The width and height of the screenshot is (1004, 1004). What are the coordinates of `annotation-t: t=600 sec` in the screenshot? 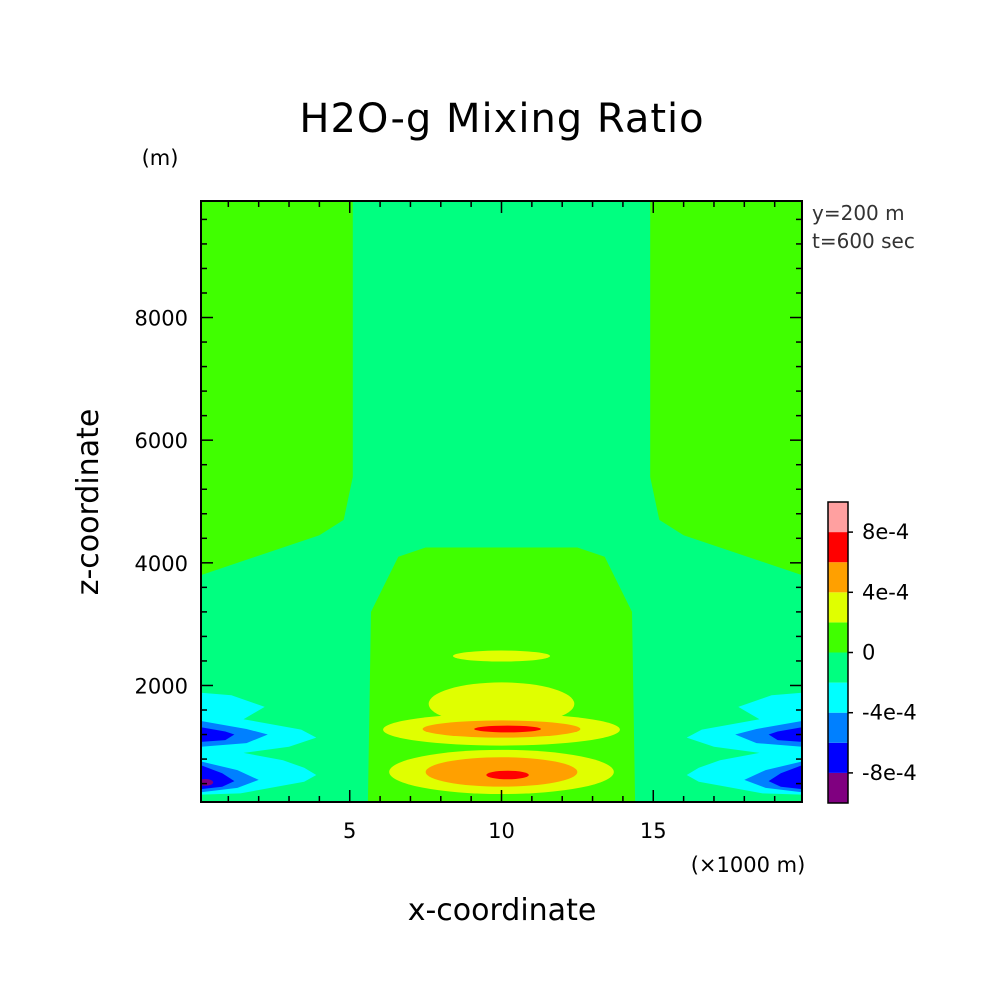 It's located at (863, 241).